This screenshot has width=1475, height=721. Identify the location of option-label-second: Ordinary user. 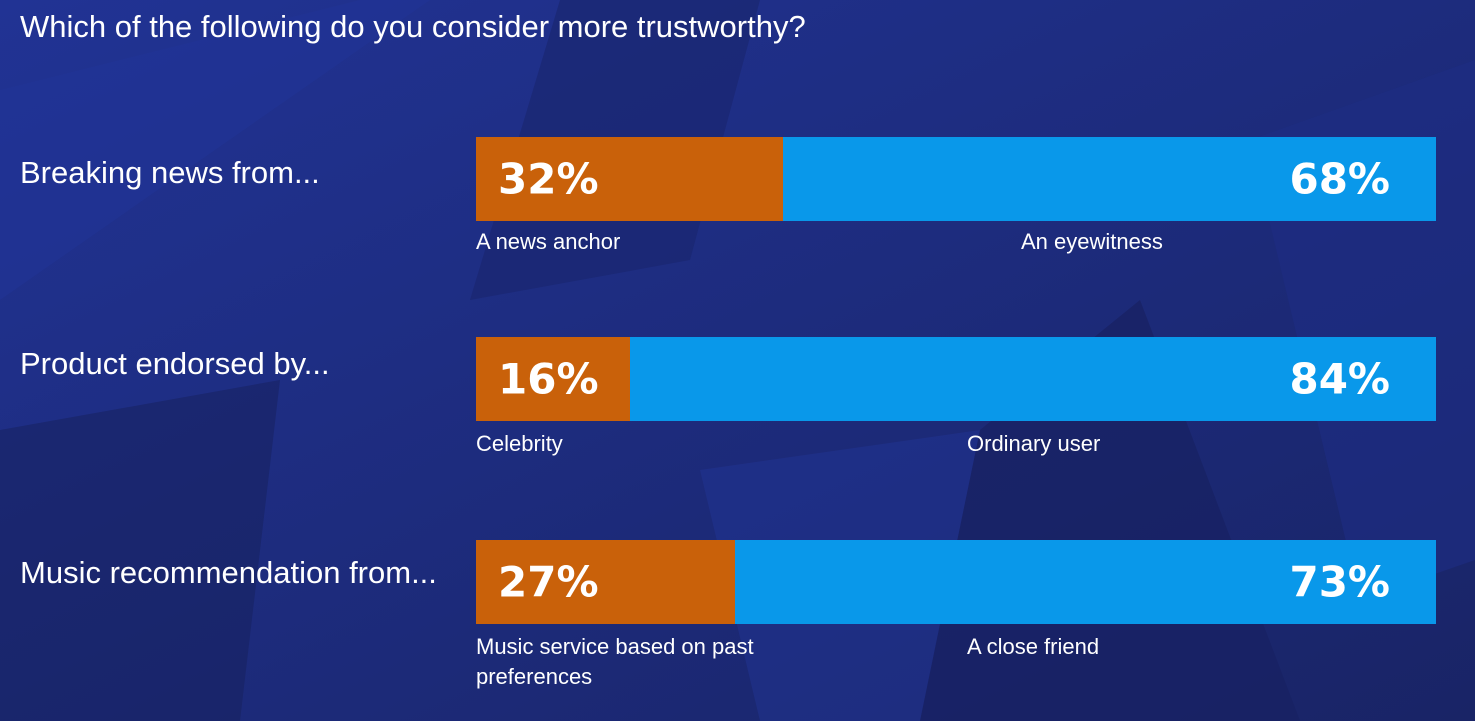
(1034, 443).